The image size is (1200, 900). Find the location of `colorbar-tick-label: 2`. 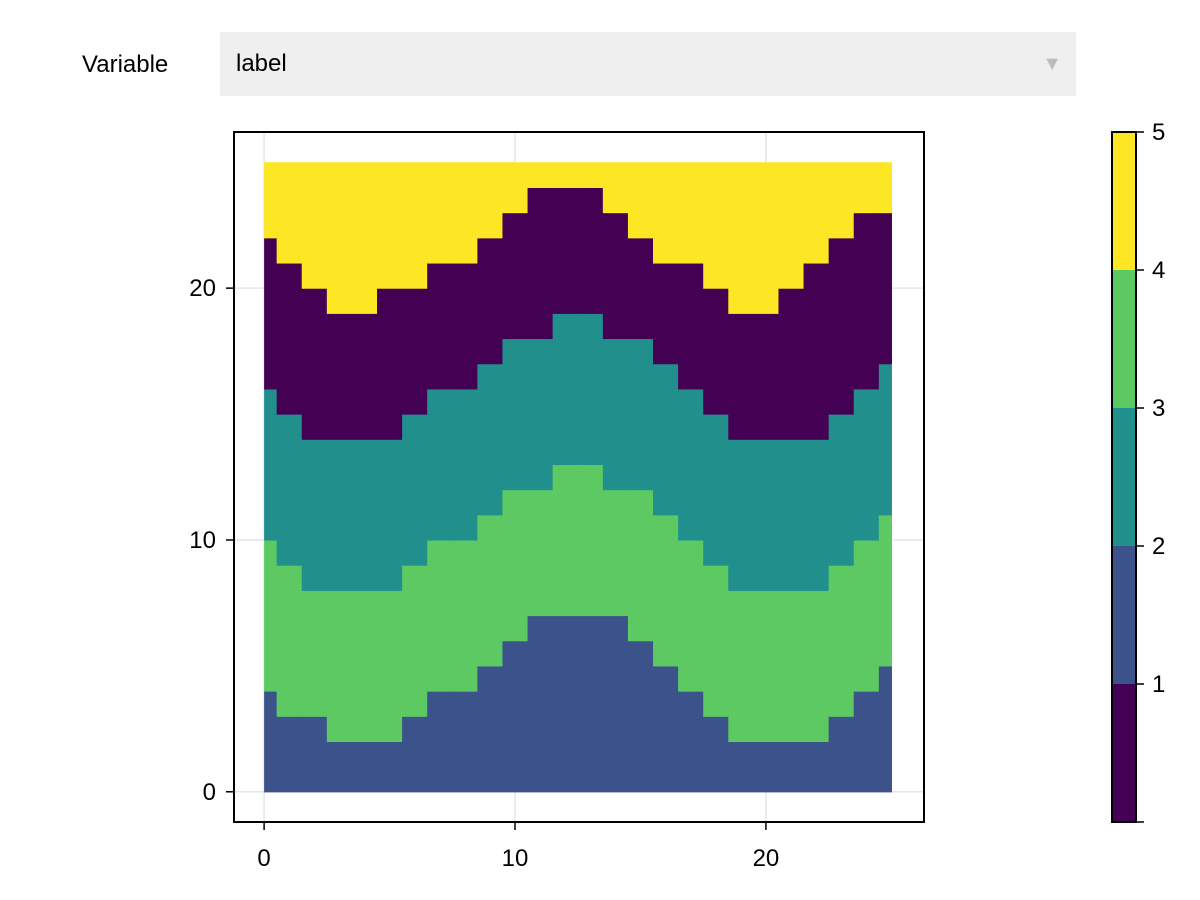

colorbar-tick-label: 2 is located at coordinates (1158, 546).